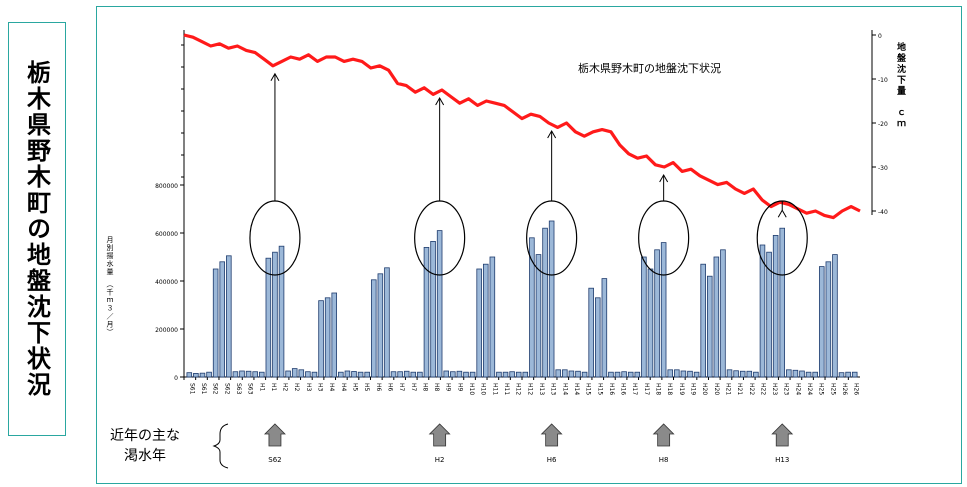 The image size is (967, 487). I want to click on drought-year-label: H13, so click(782, 460).